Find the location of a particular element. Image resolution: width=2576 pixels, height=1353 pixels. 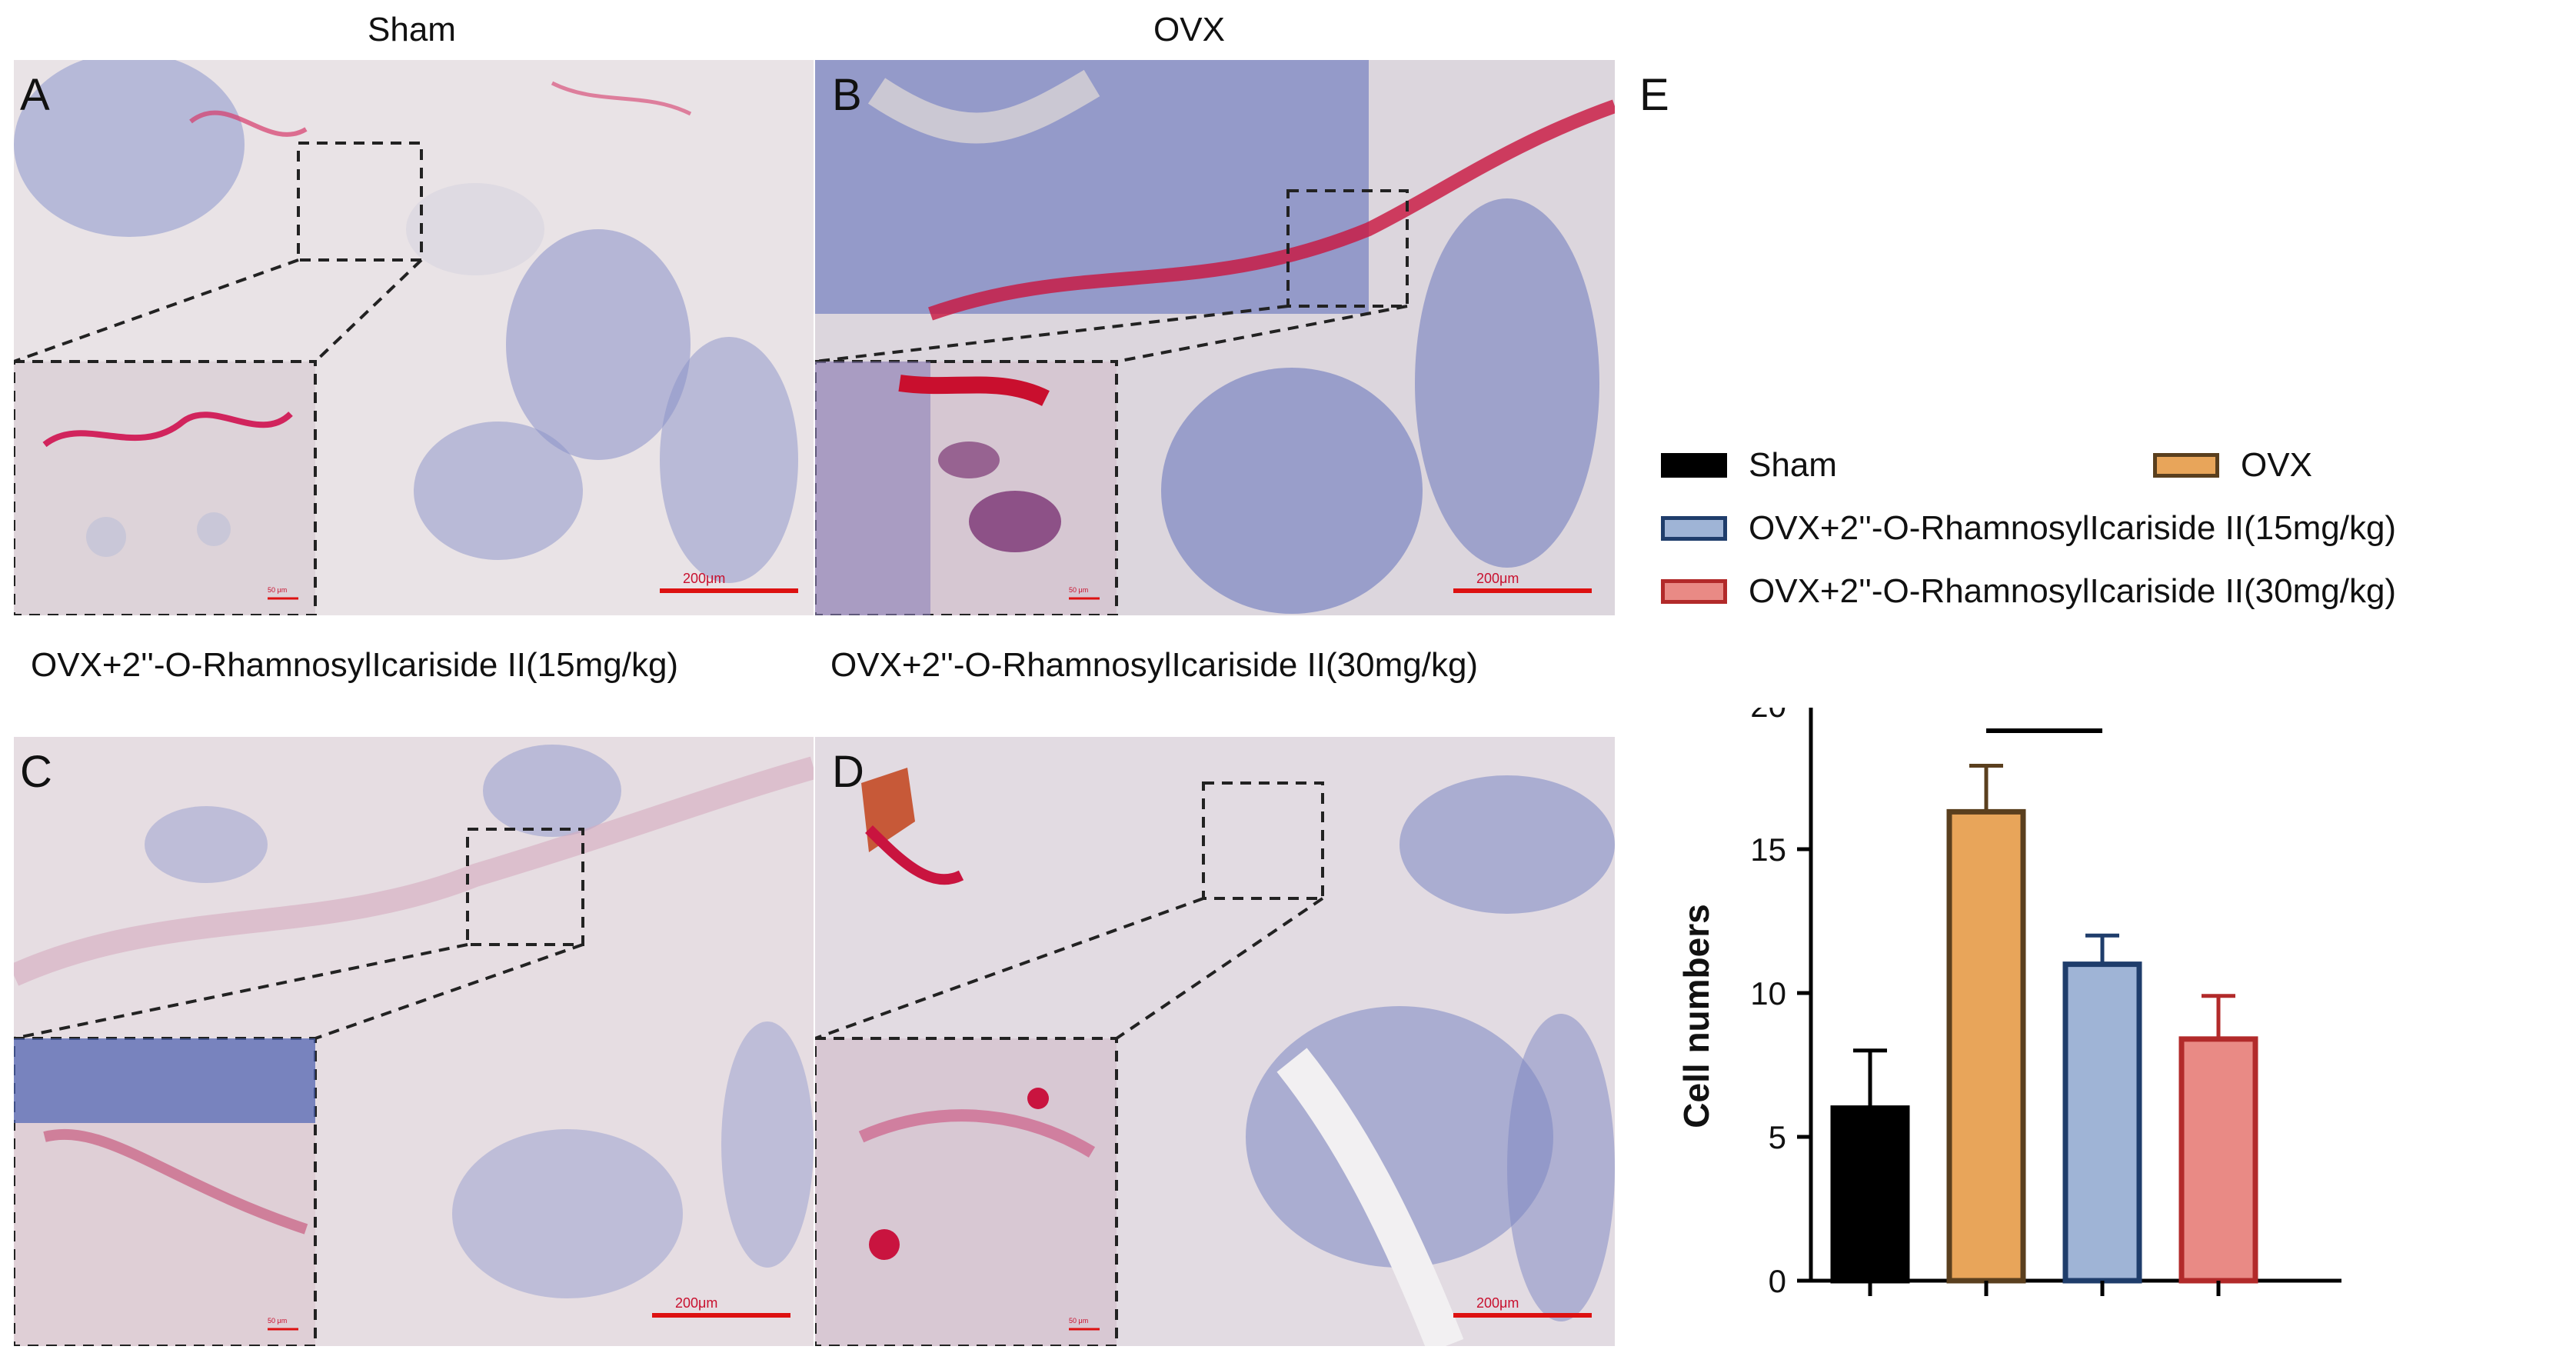

inset-scale-label-c: 50 μm is located at coordinates (277, 1321).